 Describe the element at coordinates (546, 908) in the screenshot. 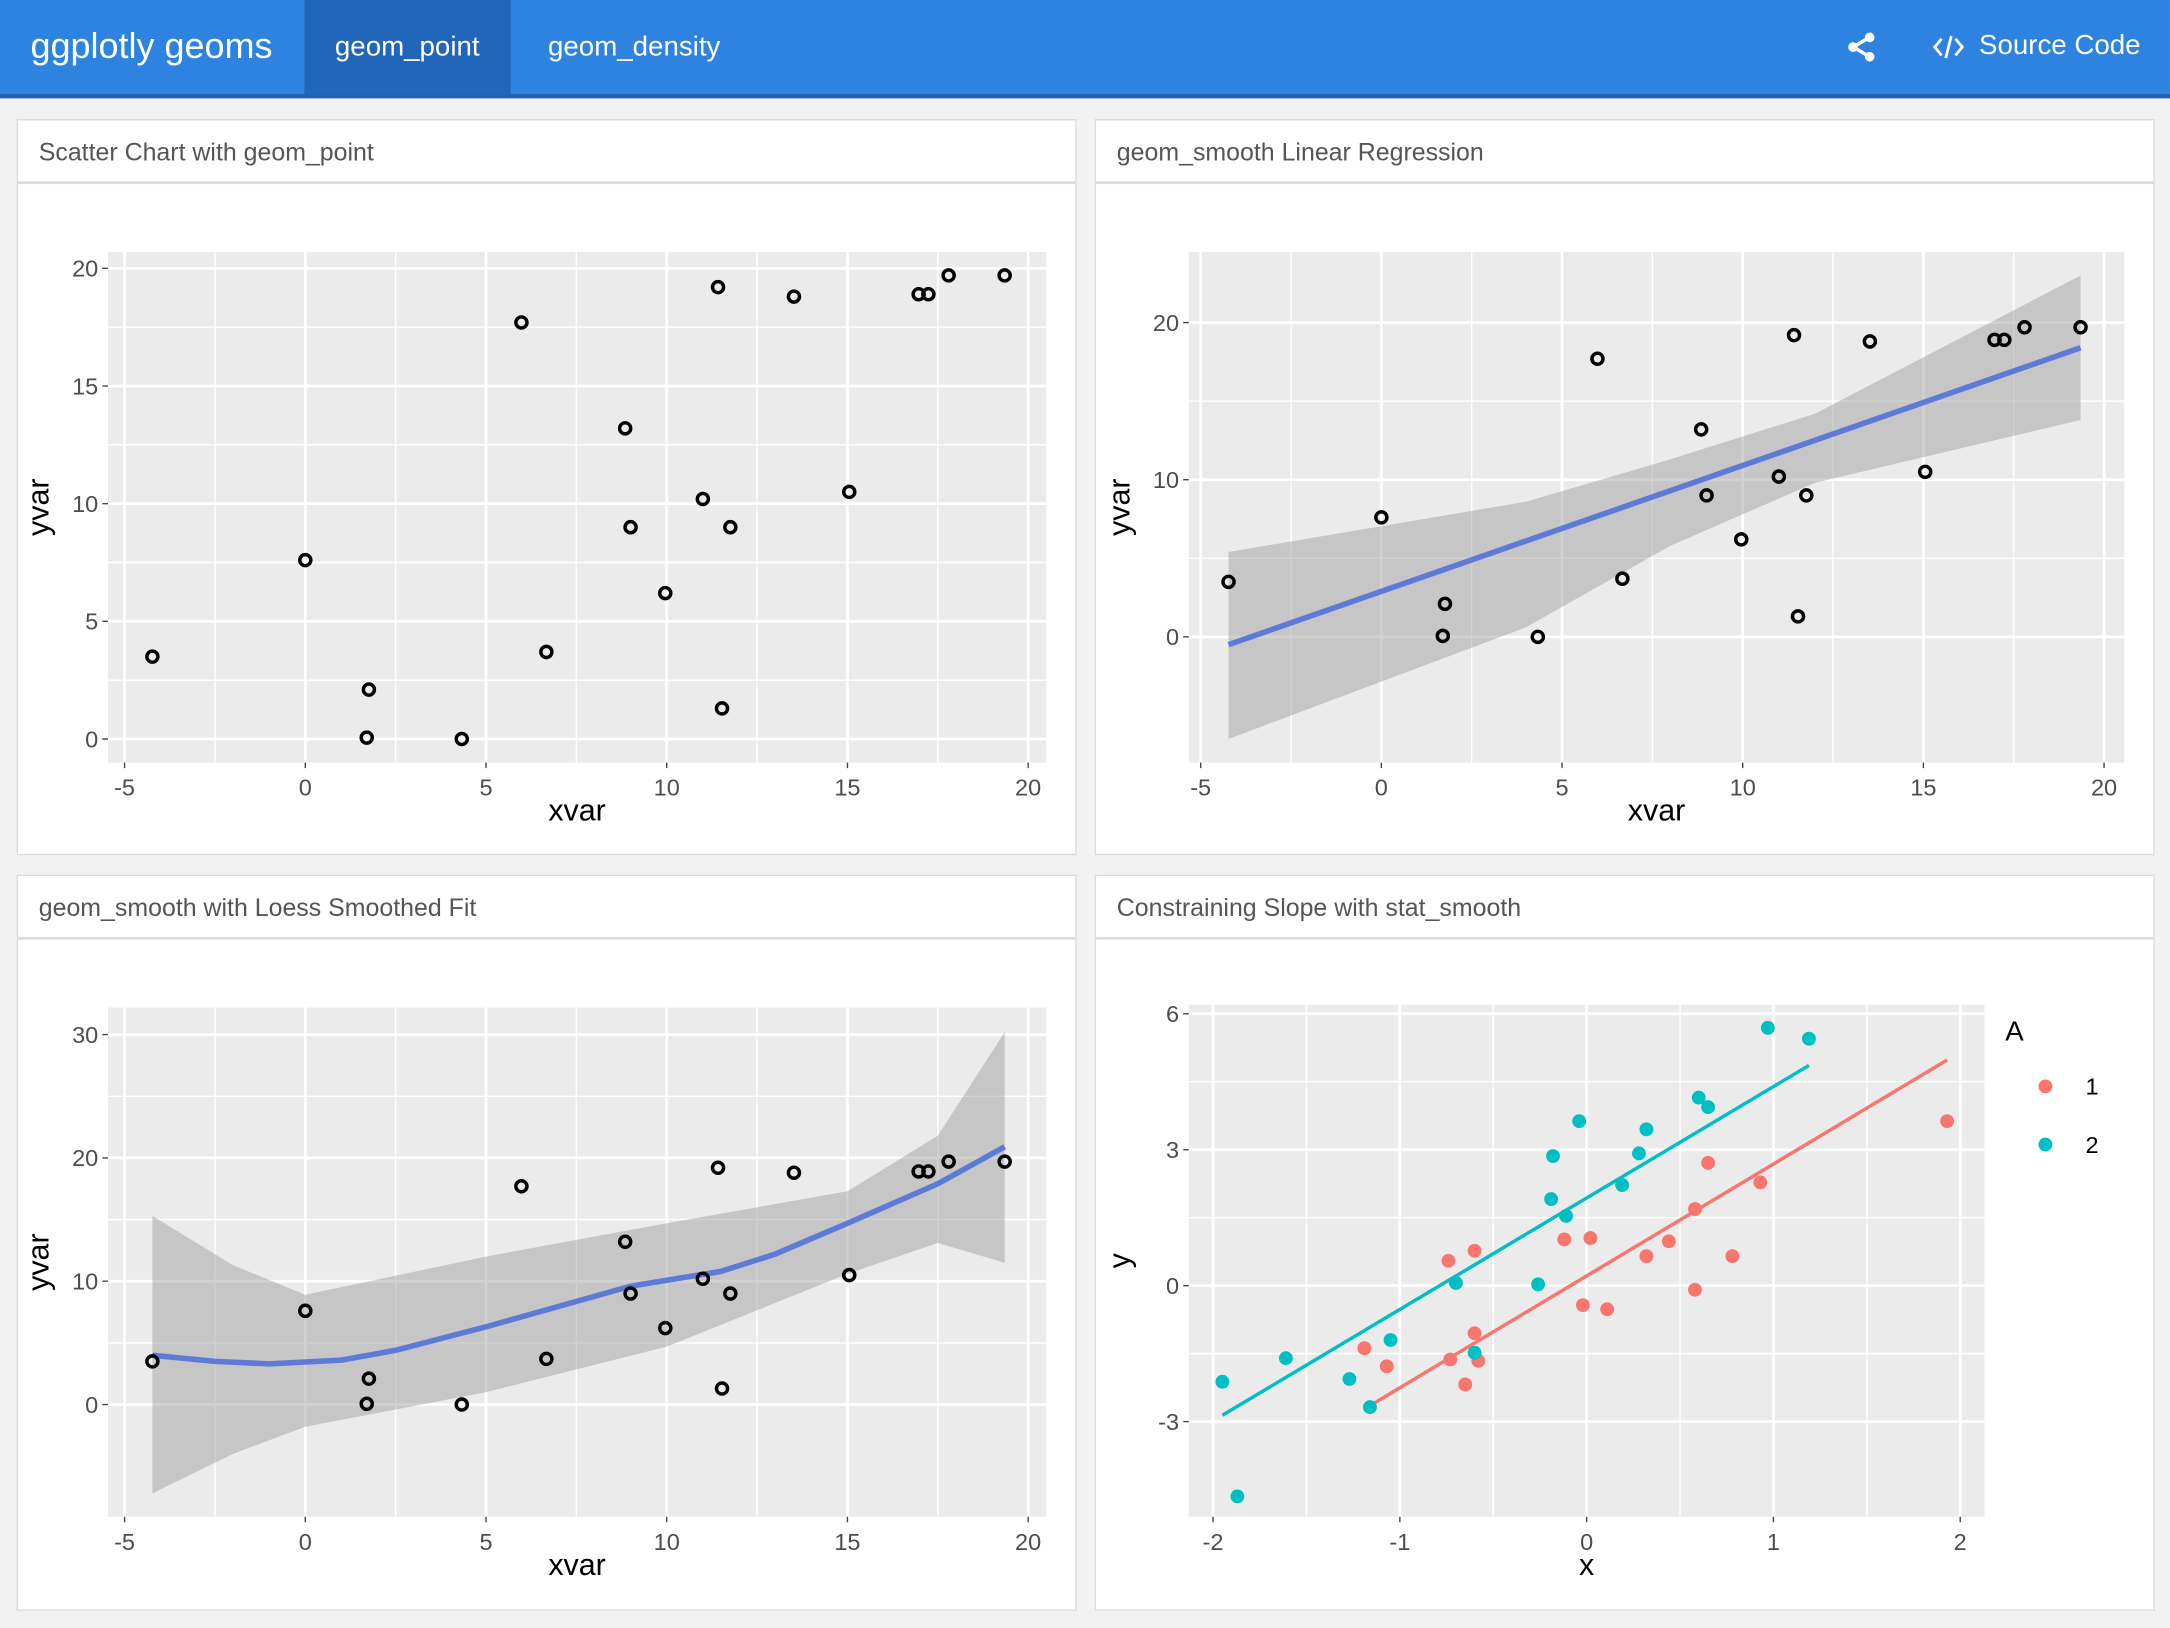

I see `card-title: geom_smooth with Loess Smoothed Fit` at that location.